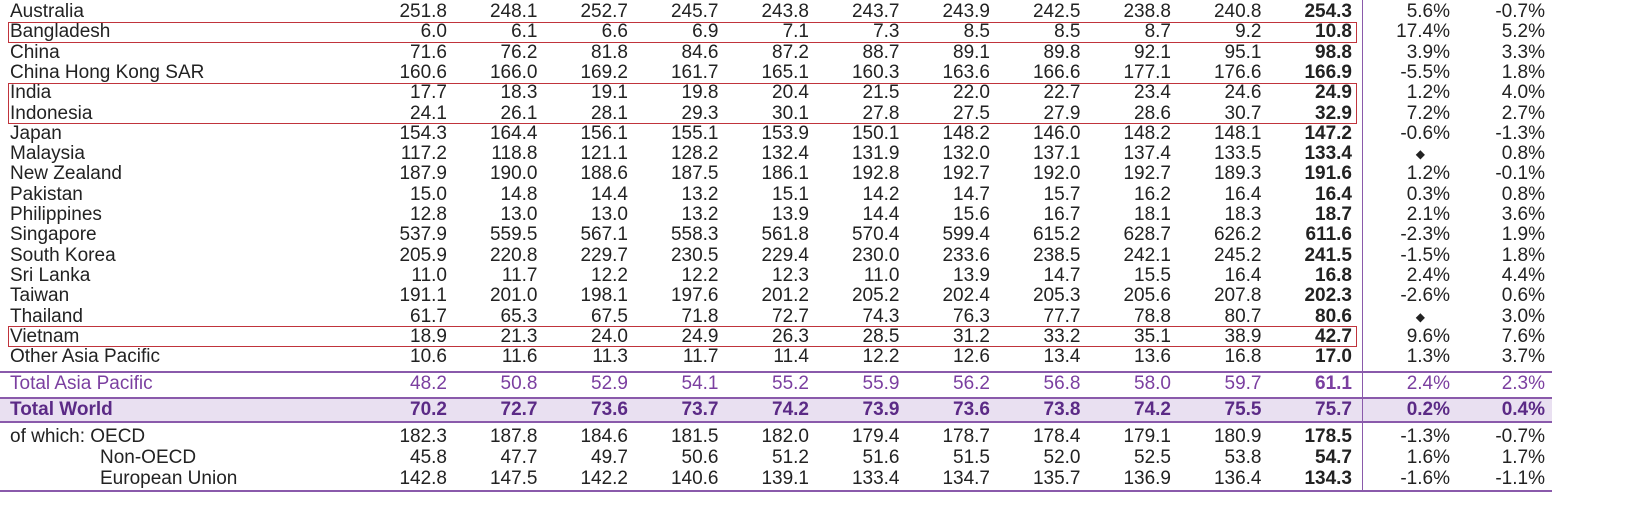 Image resolution: width=1641 pixels, height=518 pixels. What do you see at coordinates (1523, 32) in the screenshot?
I see `change-cell: 5.2%` at bounding box center [1523, 32].